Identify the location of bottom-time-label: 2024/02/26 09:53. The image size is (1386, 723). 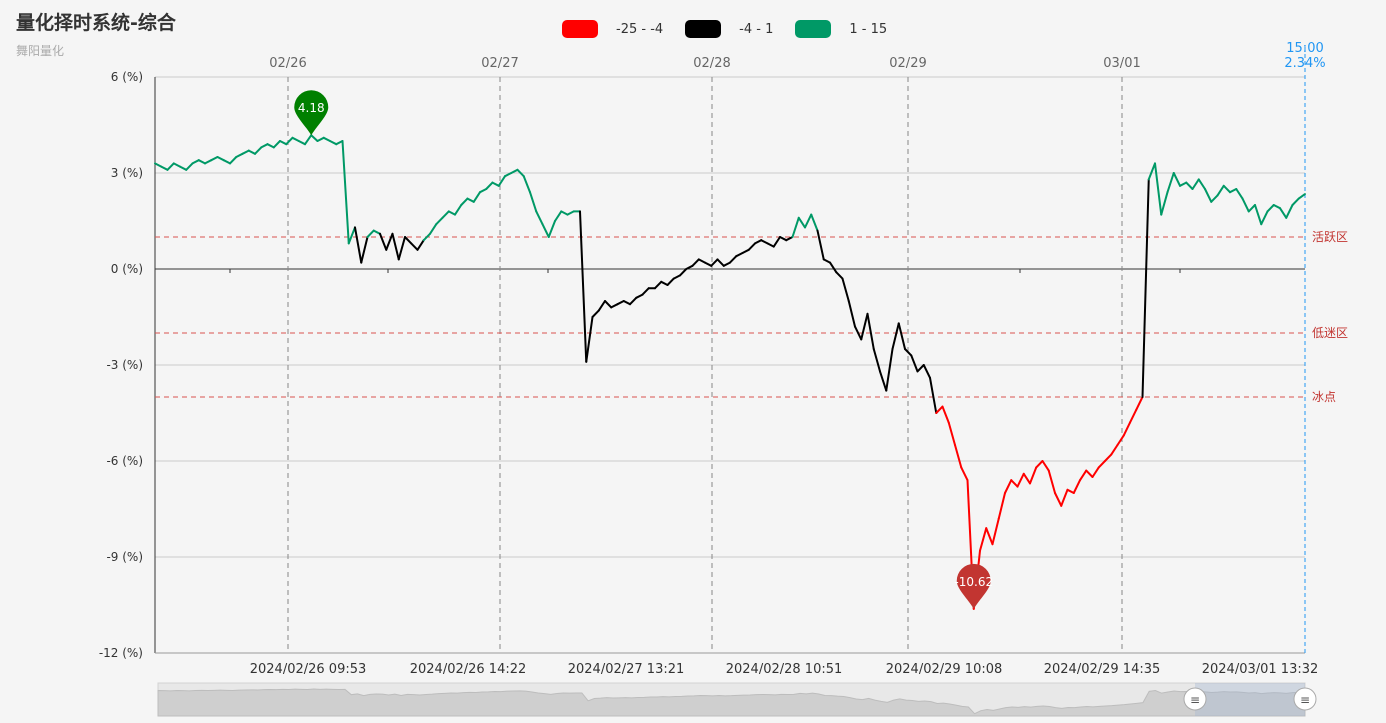
(308, 669).